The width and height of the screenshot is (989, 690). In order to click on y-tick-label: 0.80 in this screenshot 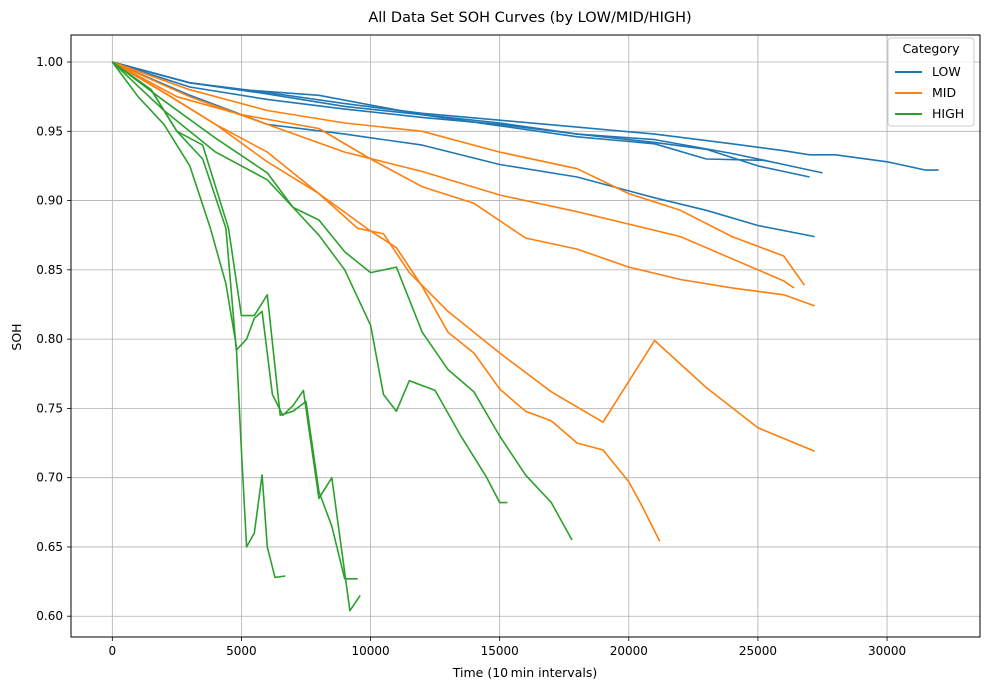, I will do `click(49, 339)`.